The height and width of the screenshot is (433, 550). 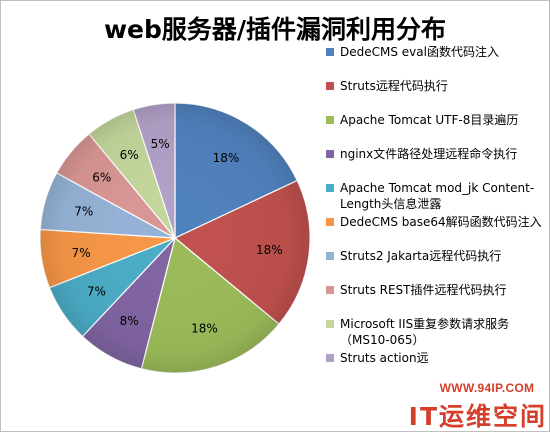 I want to click on slice-percent-label-5: 7%, so click(x=96, y=291).